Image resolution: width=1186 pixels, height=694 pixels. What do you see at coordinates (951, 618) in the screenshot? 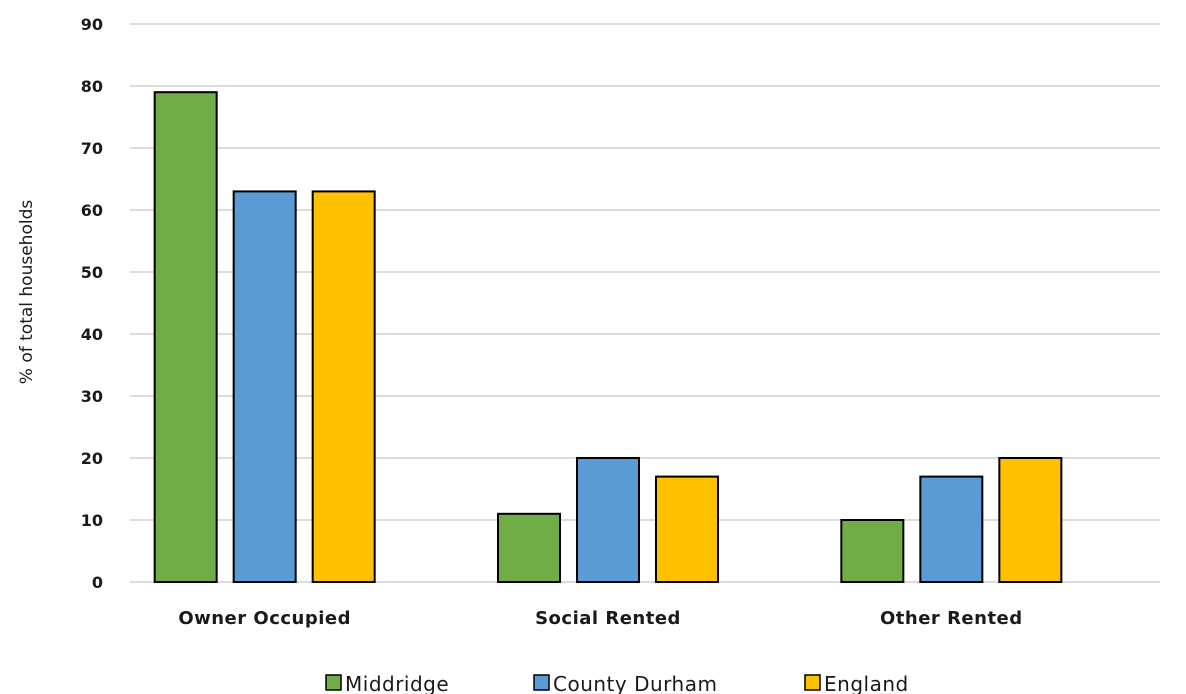
I see `x-category-label: Other Rented` at bounding box center [951, 618].